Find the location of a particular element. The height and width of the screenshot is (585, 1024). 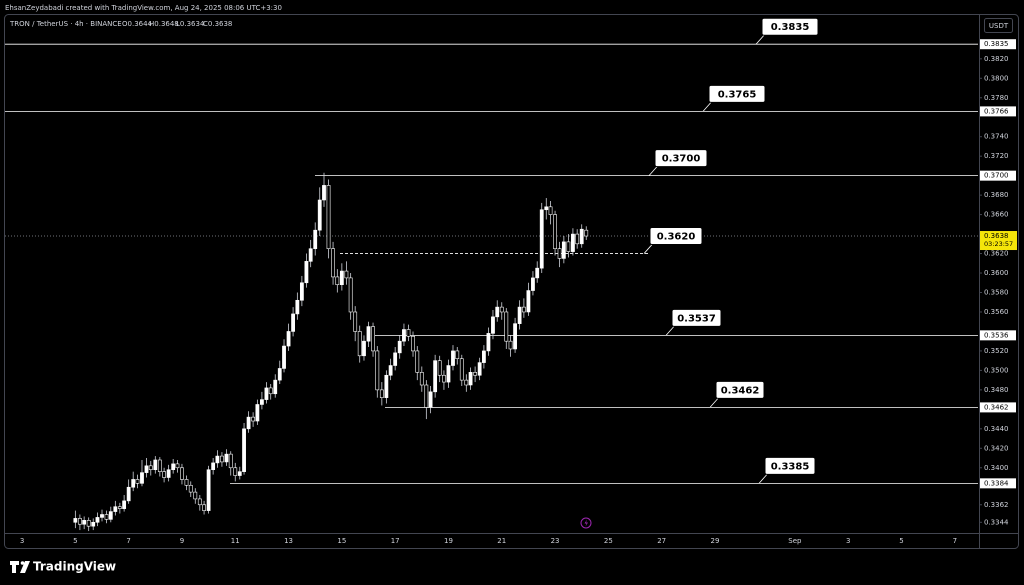

y-tick-label: 0.3362 is located at coordinates (996, 505).